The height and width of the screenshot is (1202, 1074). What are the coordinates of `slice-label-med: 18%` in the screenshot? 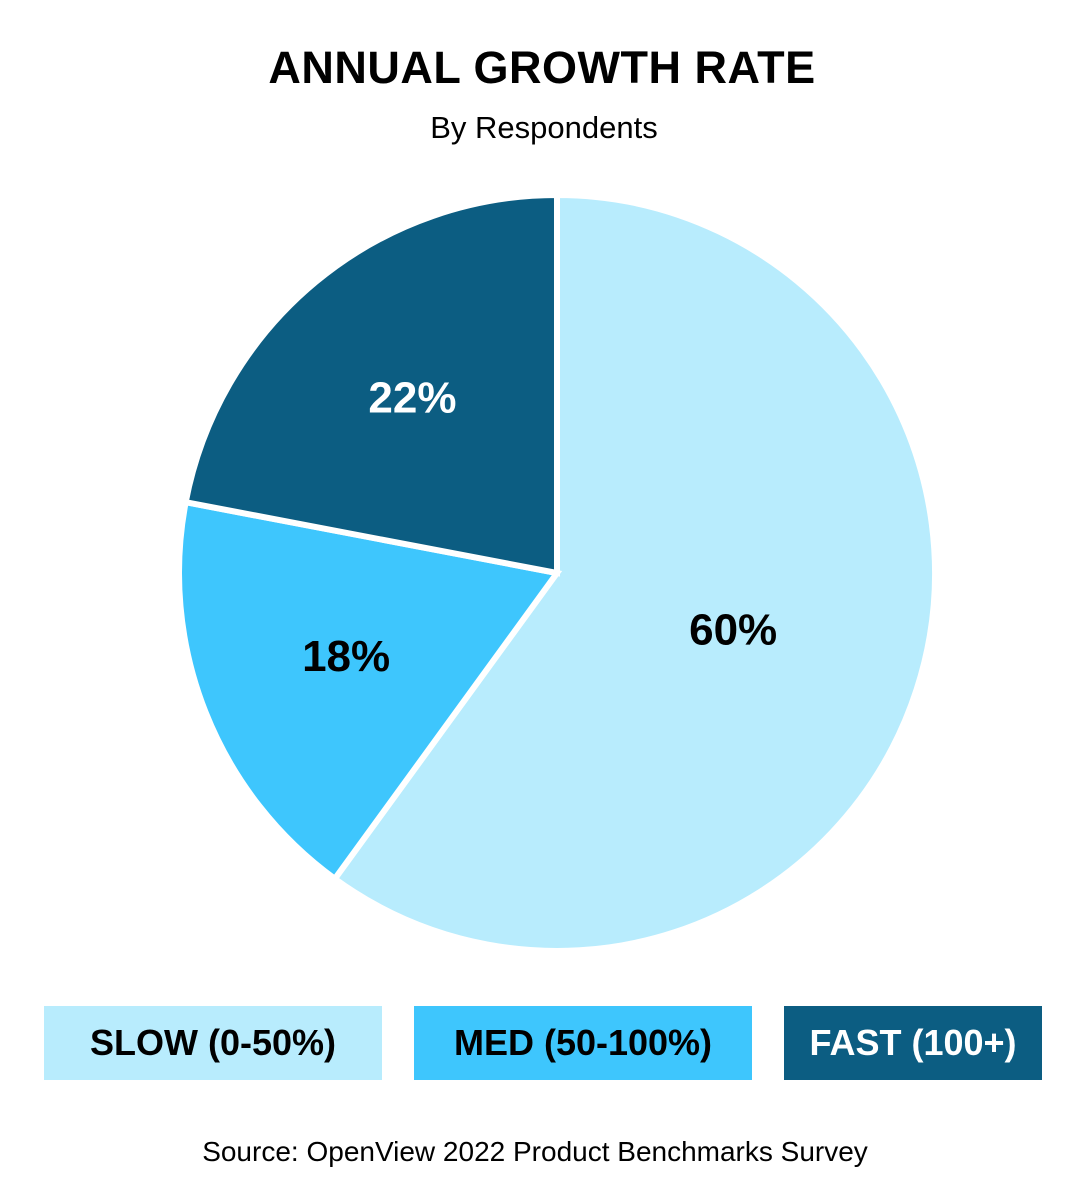 It's located at (346, 656).